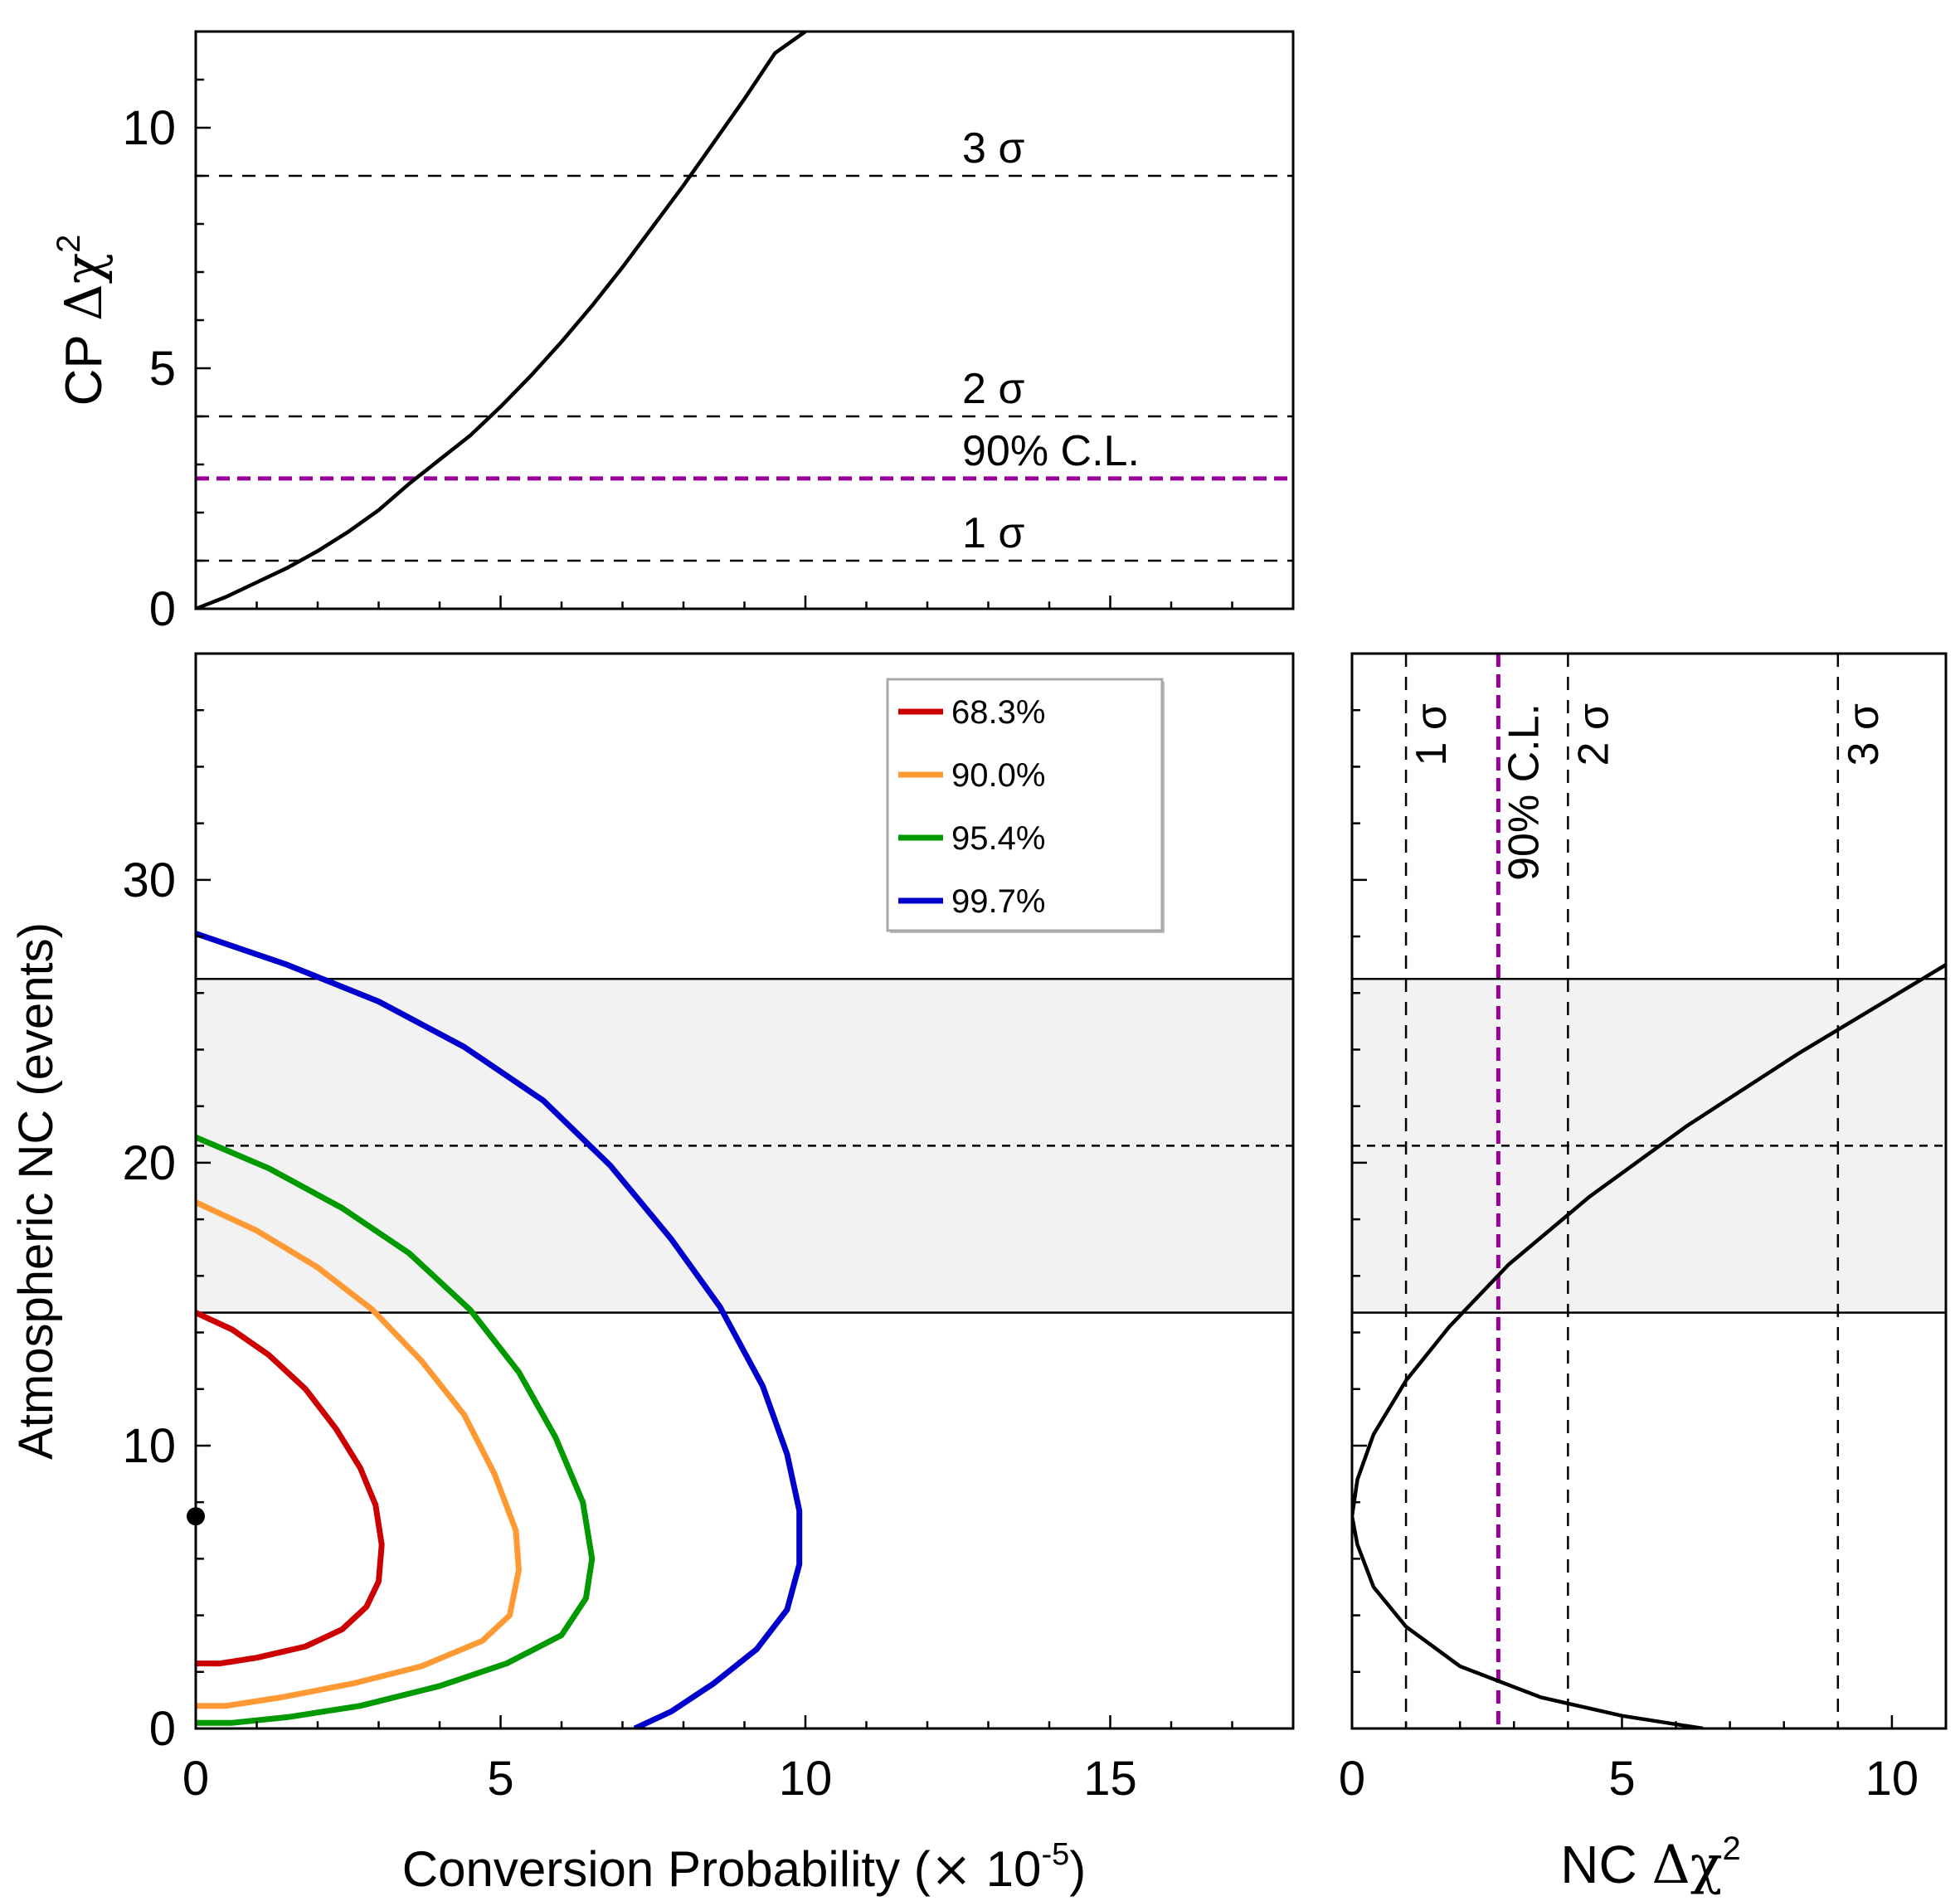 This screenshot has height=1901, width=1960. I want to click on top-y-tick-label: 0, so click(162, 609).